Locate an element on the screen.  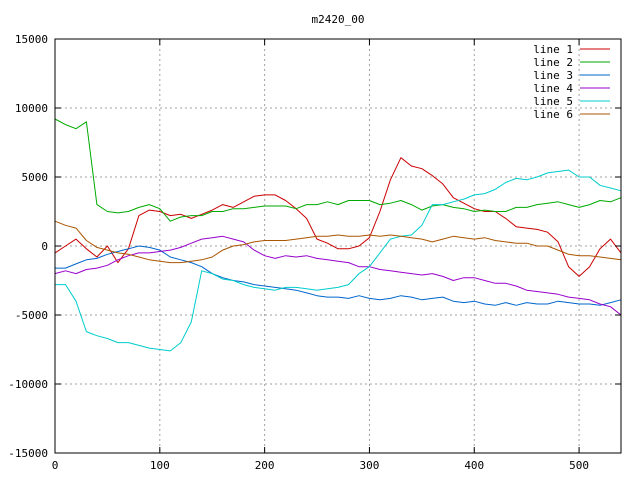
legend-label: line 1 is located at coordinates (553, 49).